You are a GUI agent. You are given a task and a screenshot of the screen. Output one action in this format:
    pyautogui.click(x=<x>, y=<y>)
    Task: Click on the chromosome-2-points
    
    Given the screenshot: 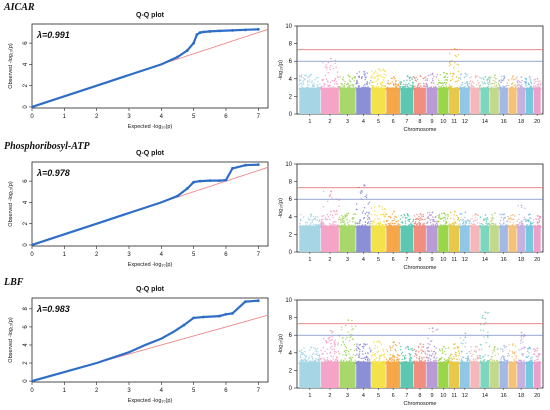 What is the action you would take?
    pyautogui.click(x=330, y=85)
    